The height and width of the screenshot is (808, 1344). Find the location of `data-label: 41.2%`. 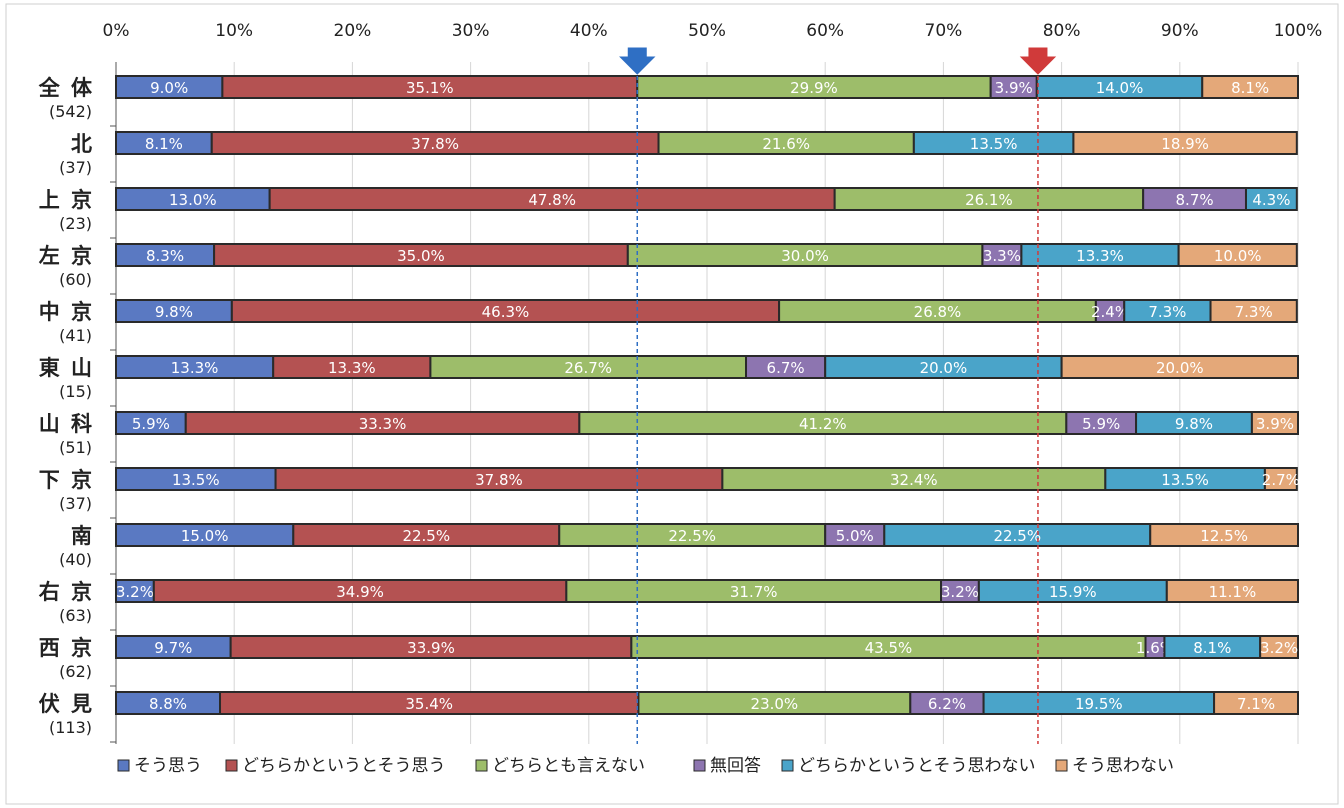

data-label: 41.2% is located at coordinates (823, 424).